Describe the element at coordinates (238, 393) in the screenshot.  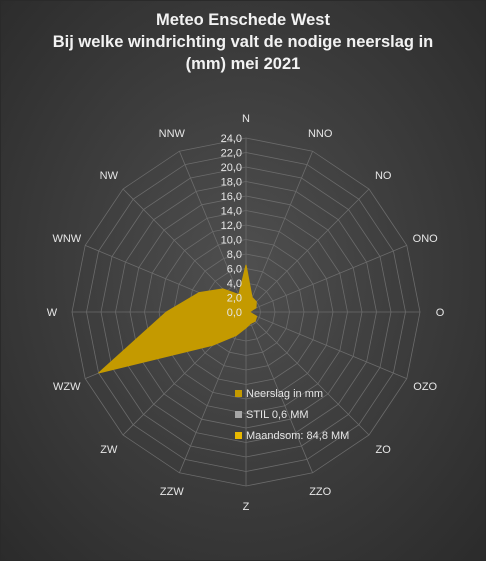
I see `legend-swatch-series` at that location.